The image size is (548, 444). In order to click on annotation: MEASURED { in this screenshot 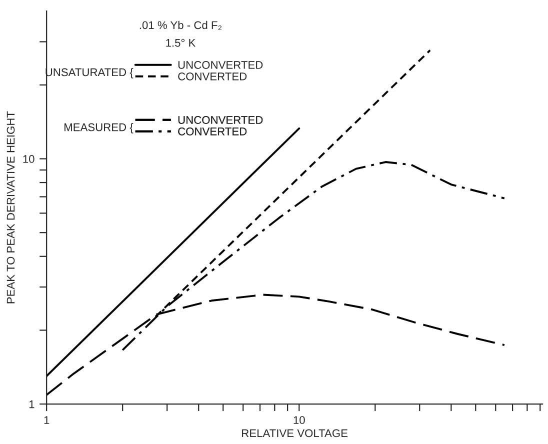, I will do `click(99, 128)`.